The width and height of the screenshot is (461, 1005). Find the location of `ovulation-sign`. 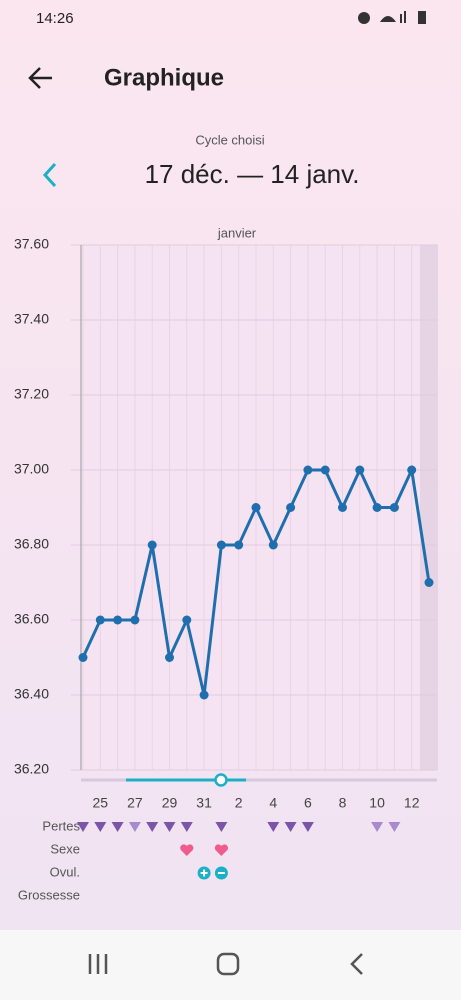

ovulation-sign is located at coordinates (204, 873).